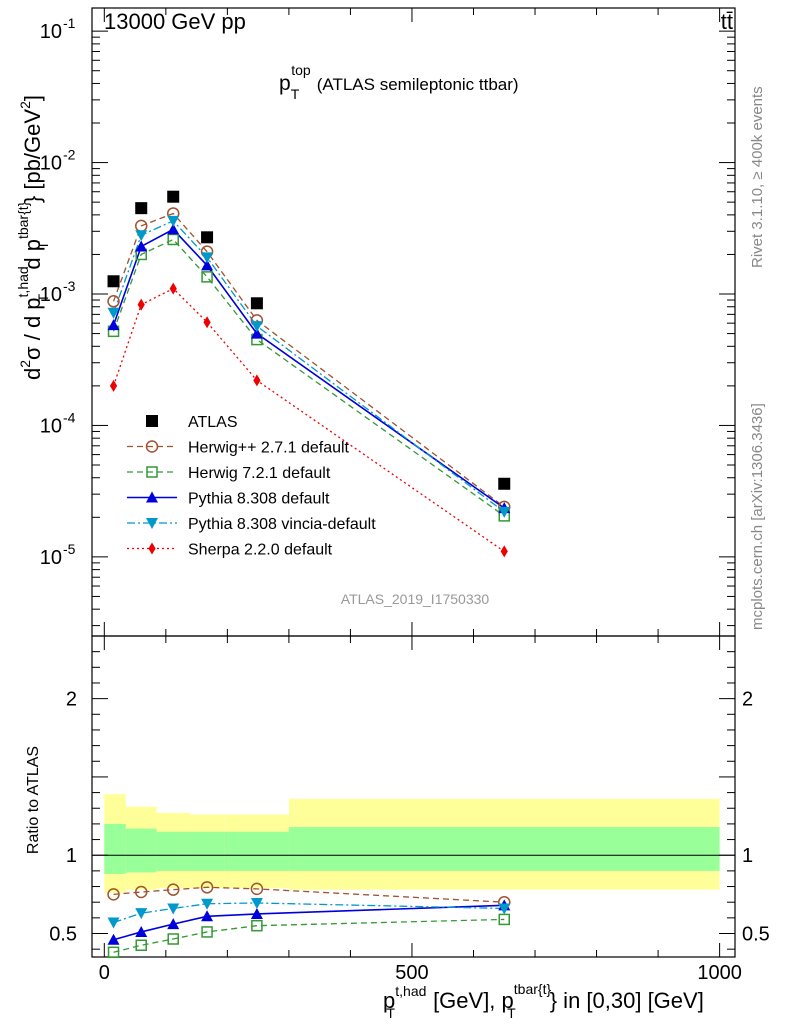  Describe the element at coordinates (152, 472) in the screenshot. I see `legend-marker-herwig-7-2-1-default` at that location.